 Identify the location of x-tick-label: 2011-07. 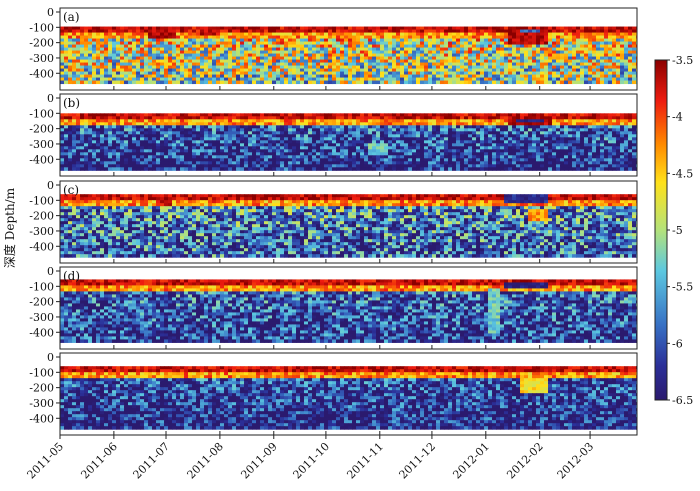
(152, 461).